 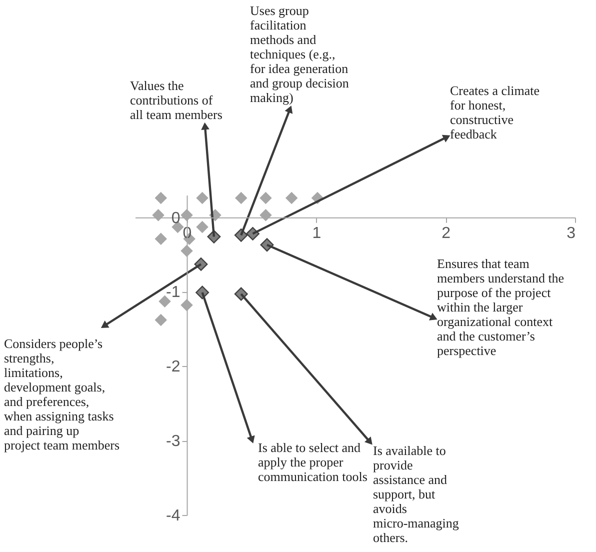 I want to click on y-tick-label: -1, so click(x=173, y=293).